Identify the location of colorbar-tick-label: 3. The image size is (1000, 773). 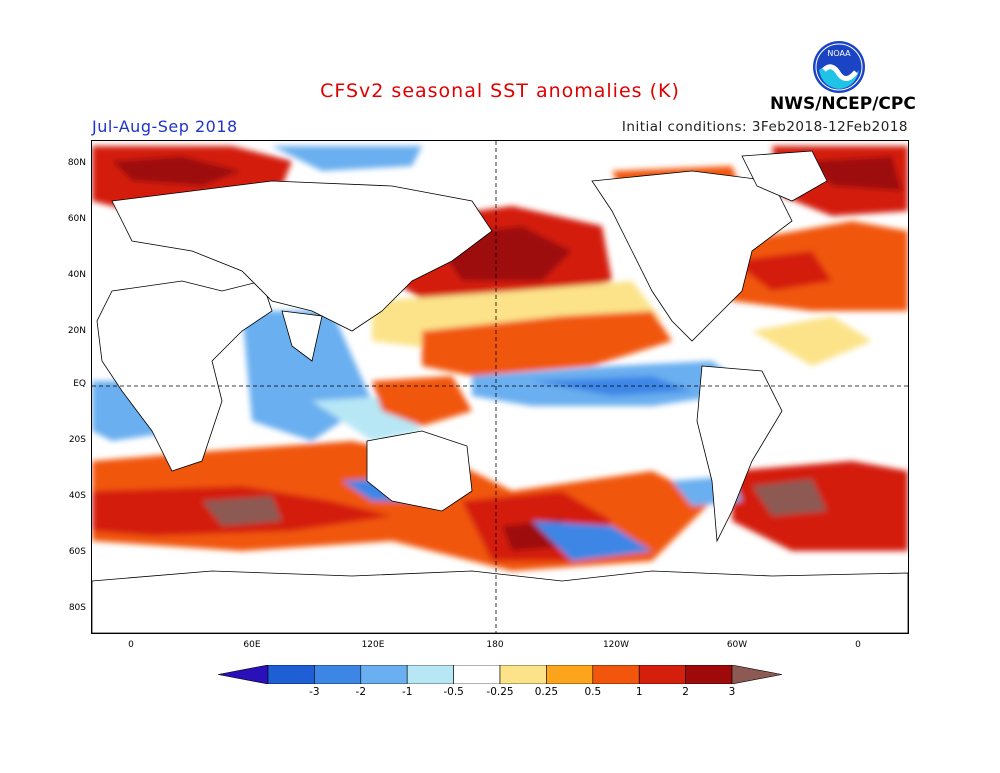
(732, 692).